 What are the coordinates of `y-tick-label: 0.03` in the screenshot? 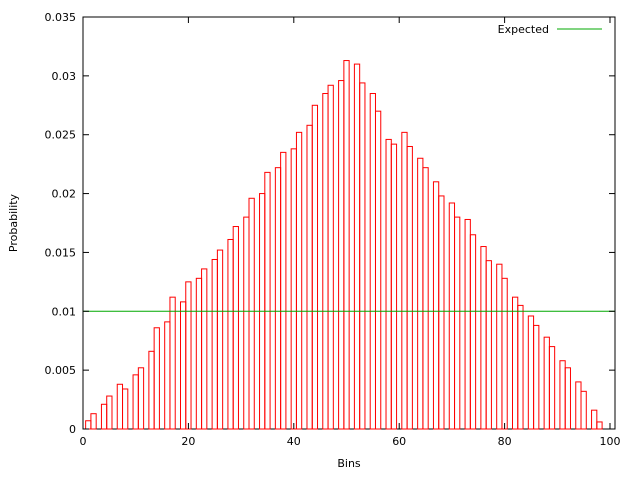 It's located at (64, 76).